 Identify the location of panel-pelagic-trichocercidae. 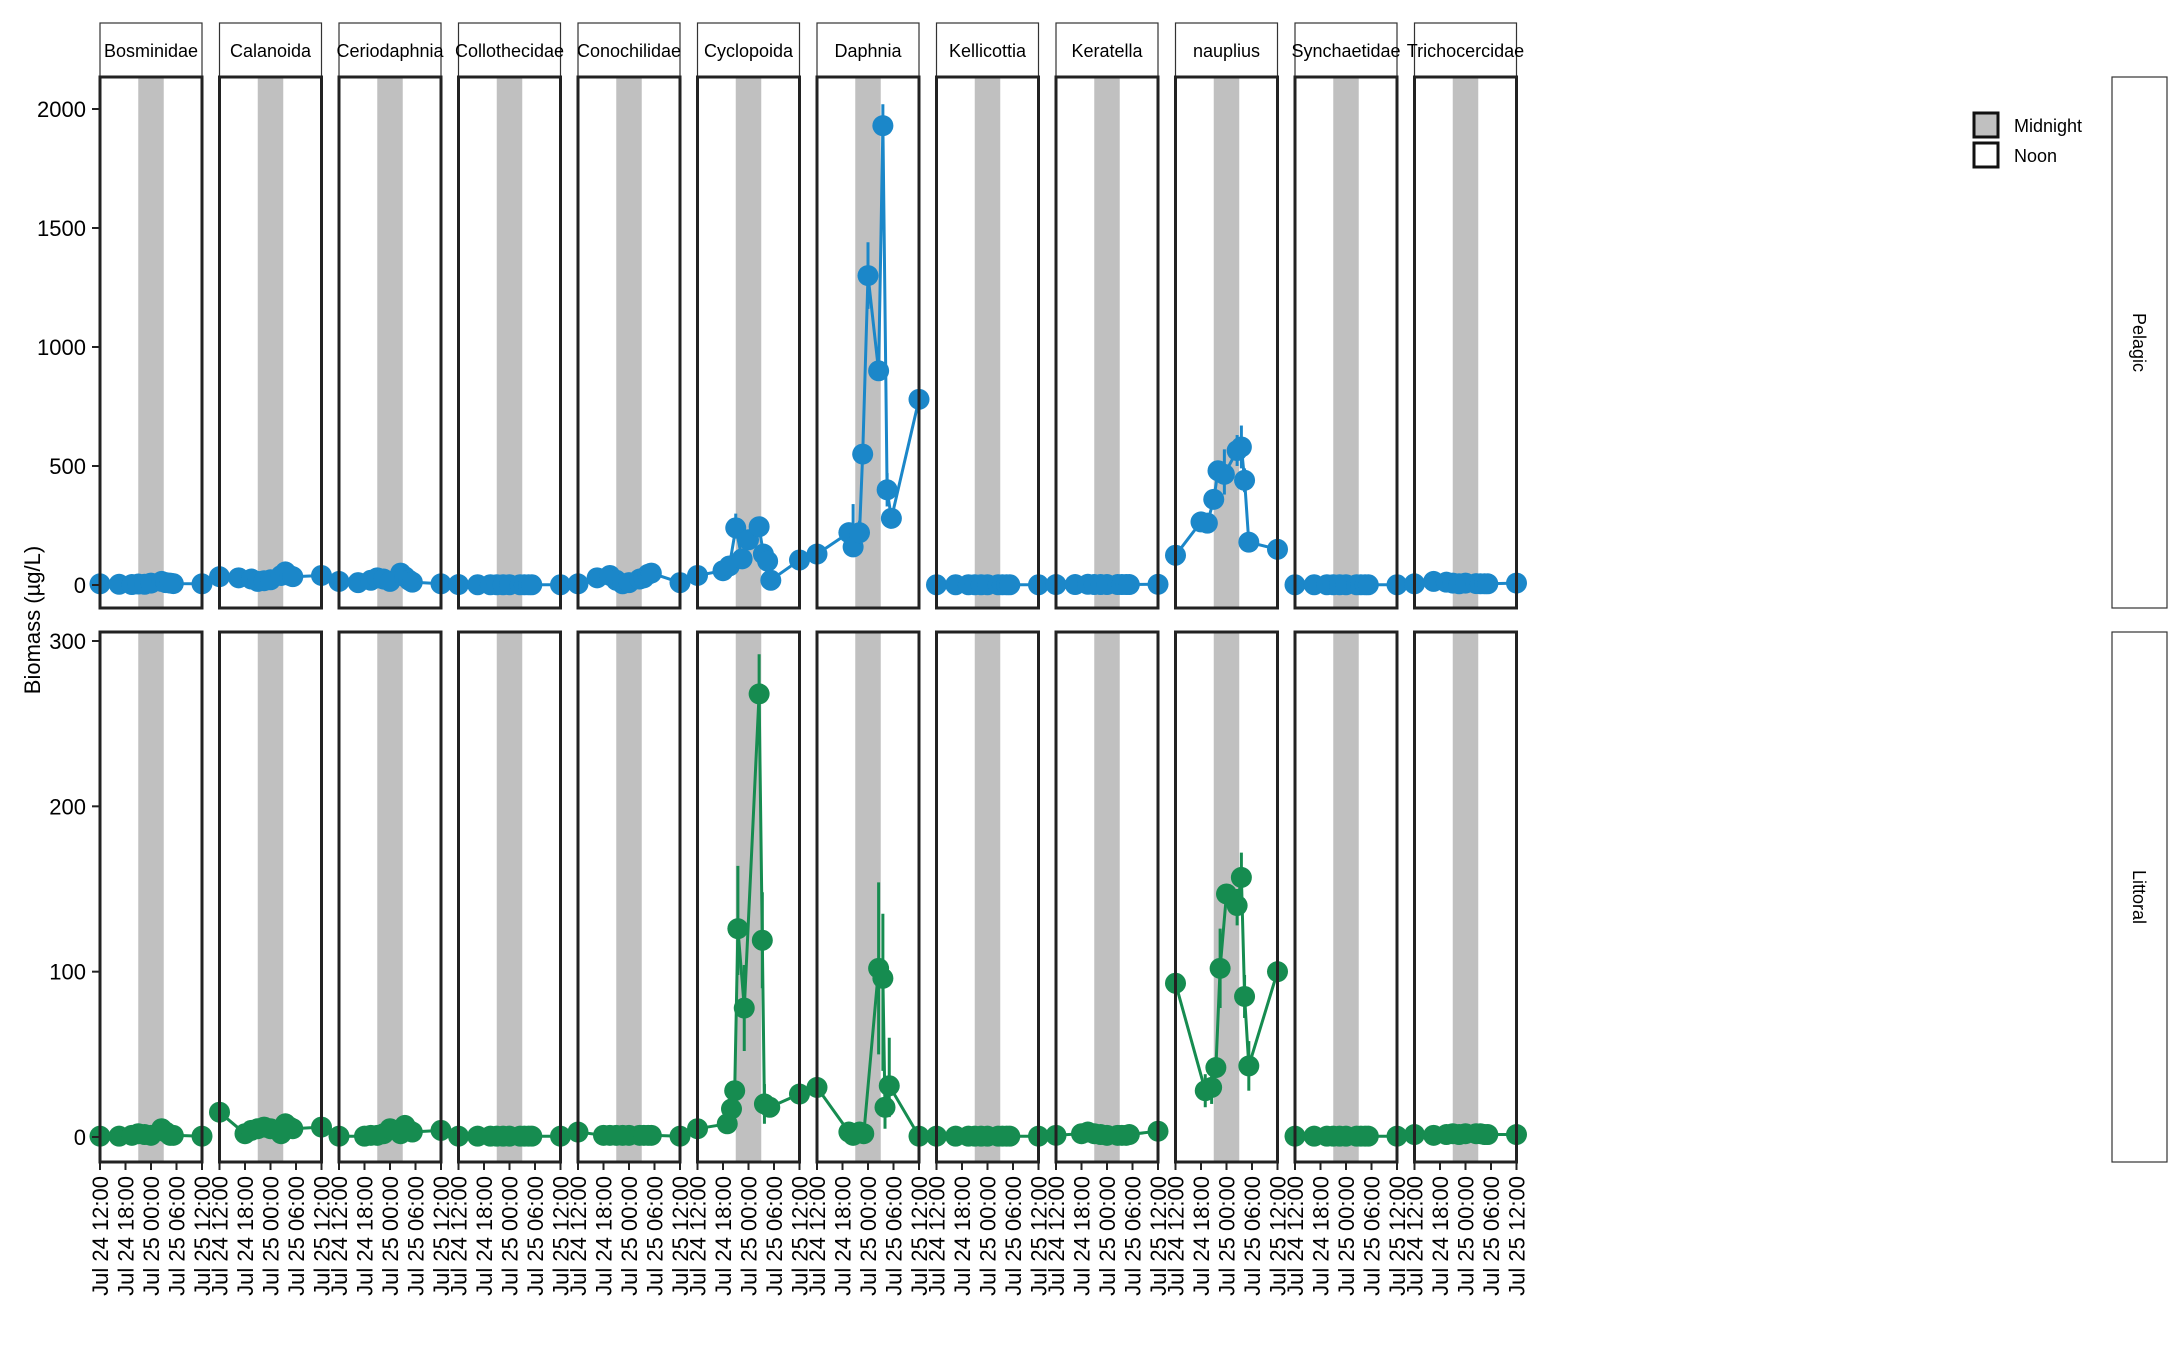
(1465, 342).